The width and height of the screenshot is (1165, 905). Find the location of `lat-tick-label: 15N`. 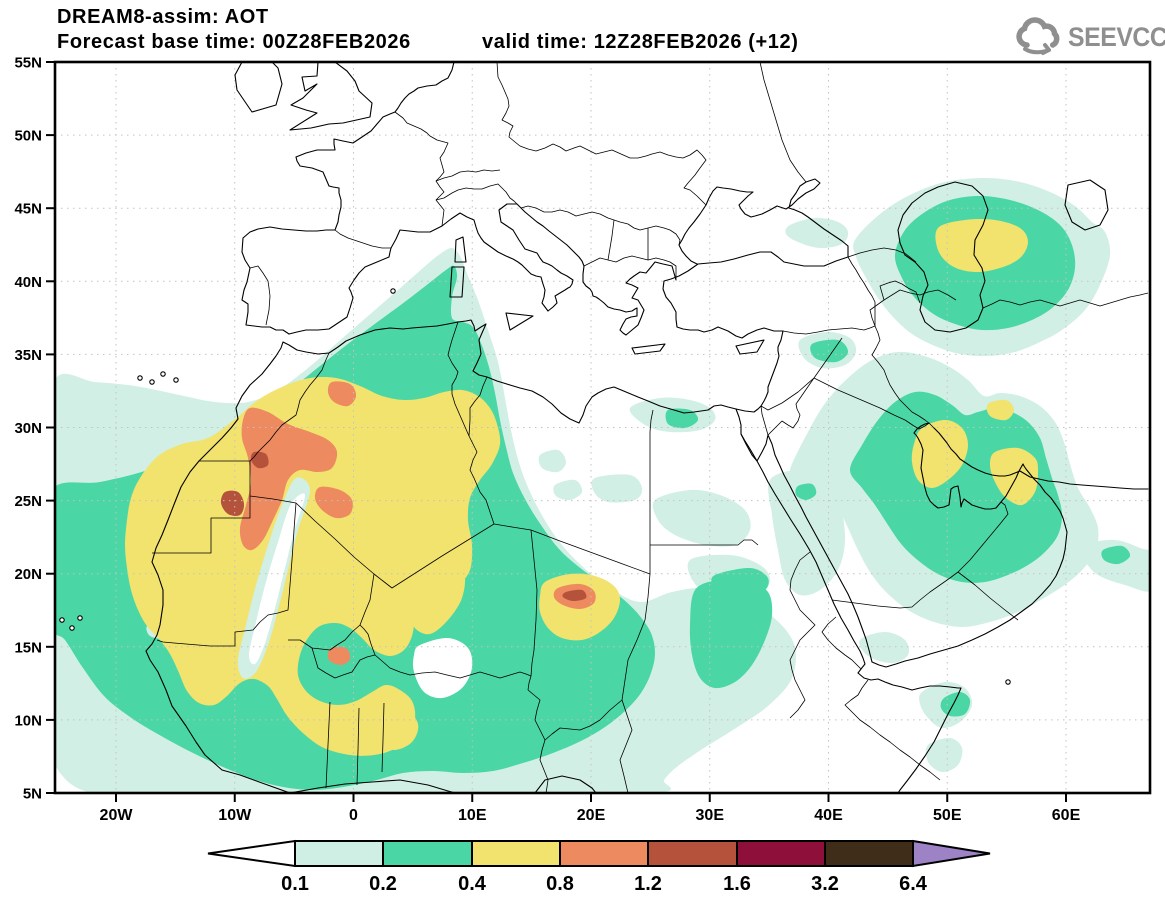

lat-tick-label: 15N is located at coordinates (28, 647).